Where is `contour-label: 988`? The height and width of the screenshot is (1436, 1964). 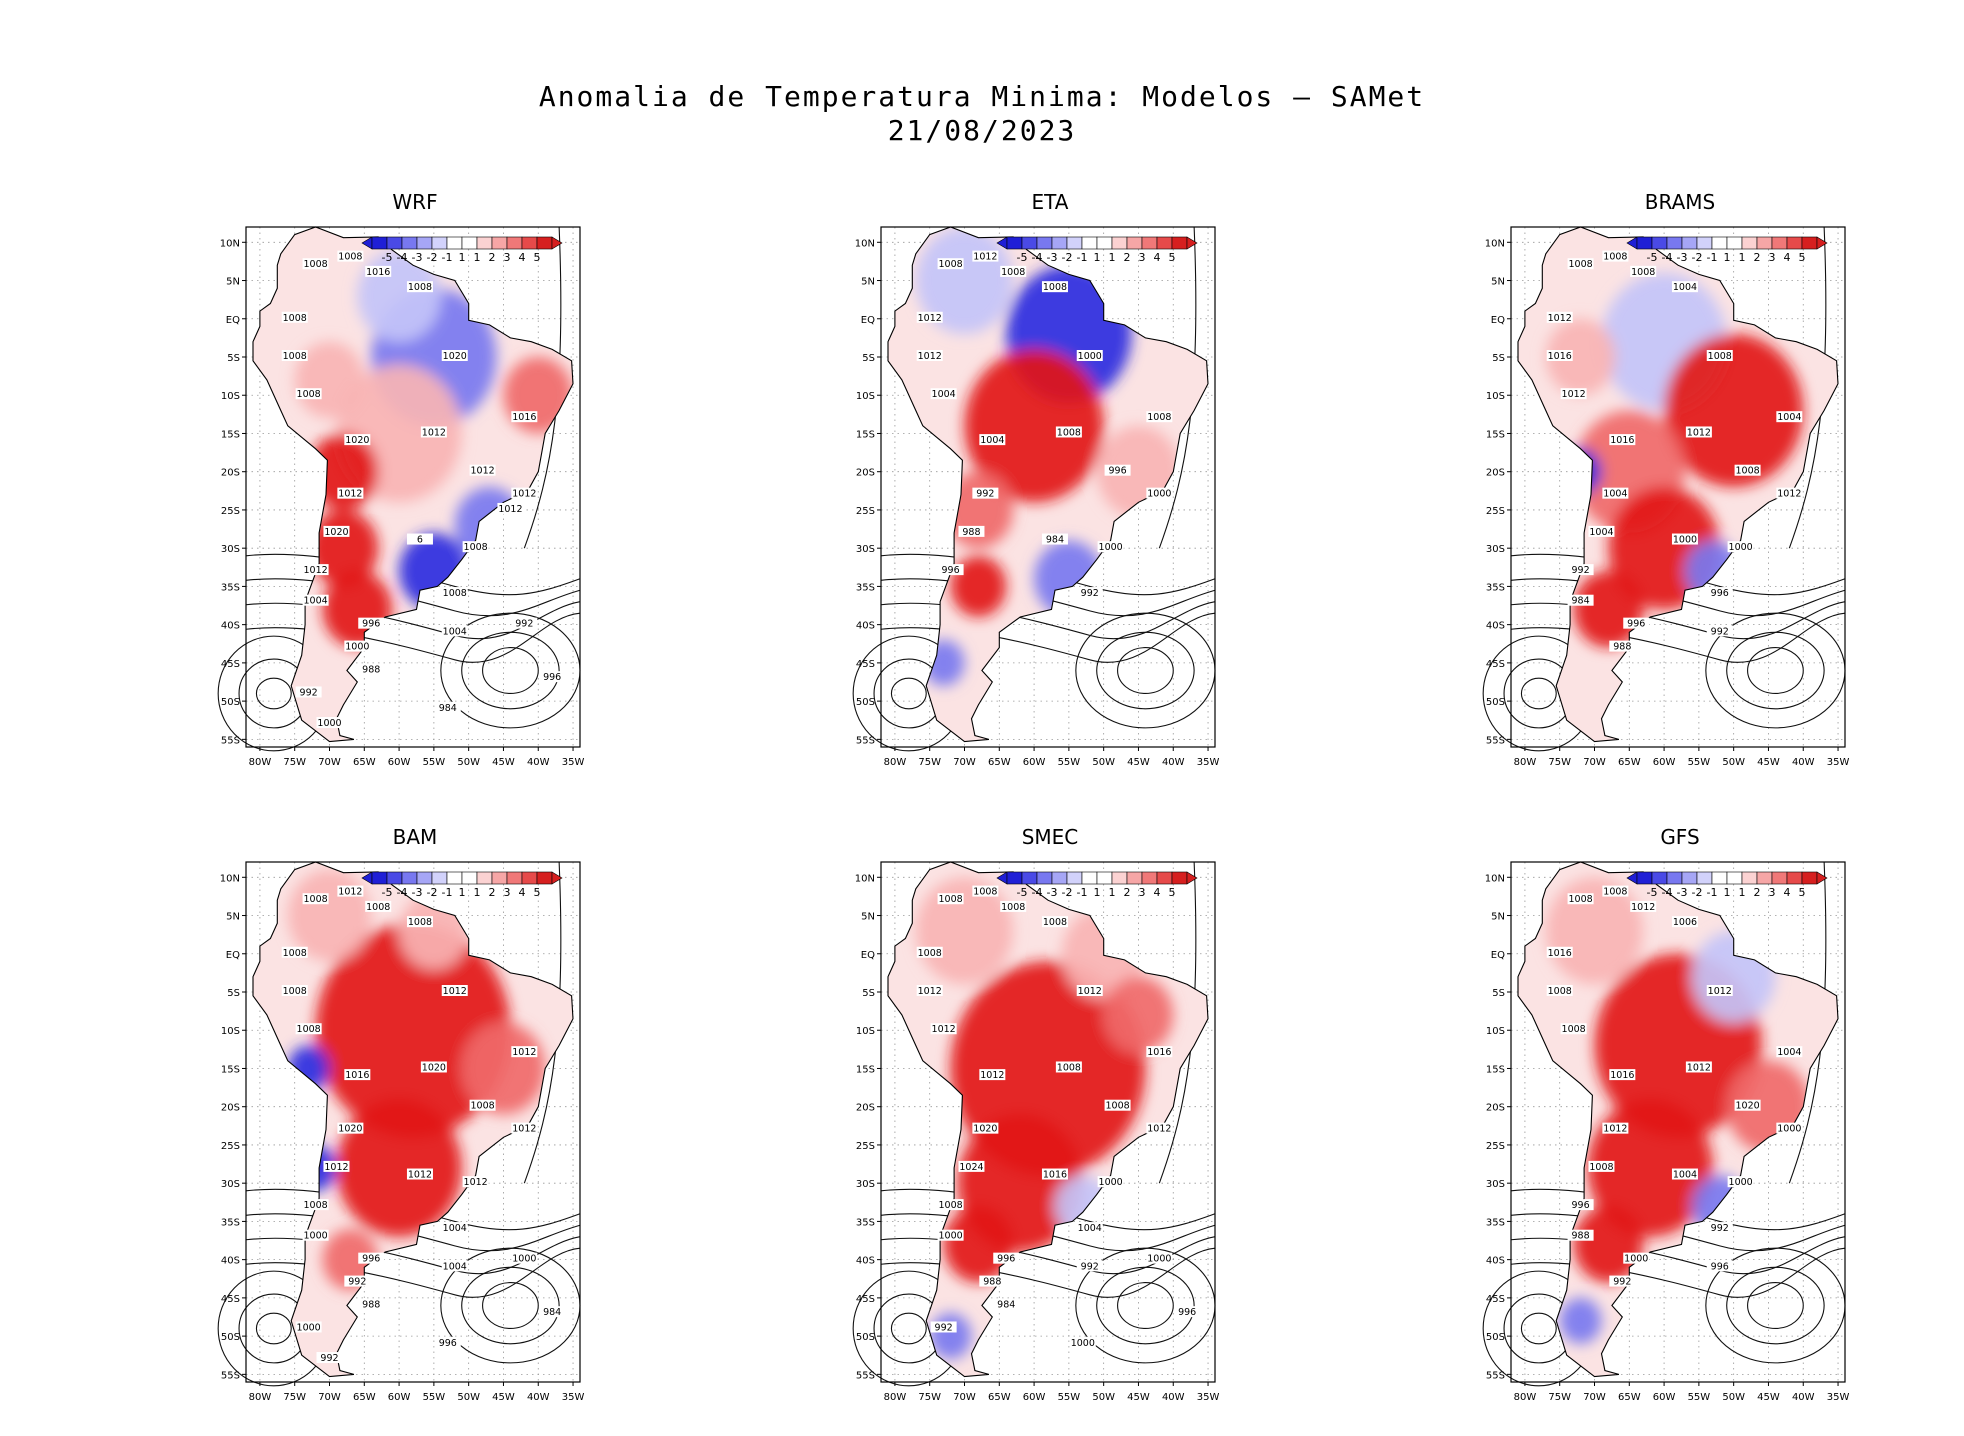
contour-label: 988 is located at coordinates (371, 669).